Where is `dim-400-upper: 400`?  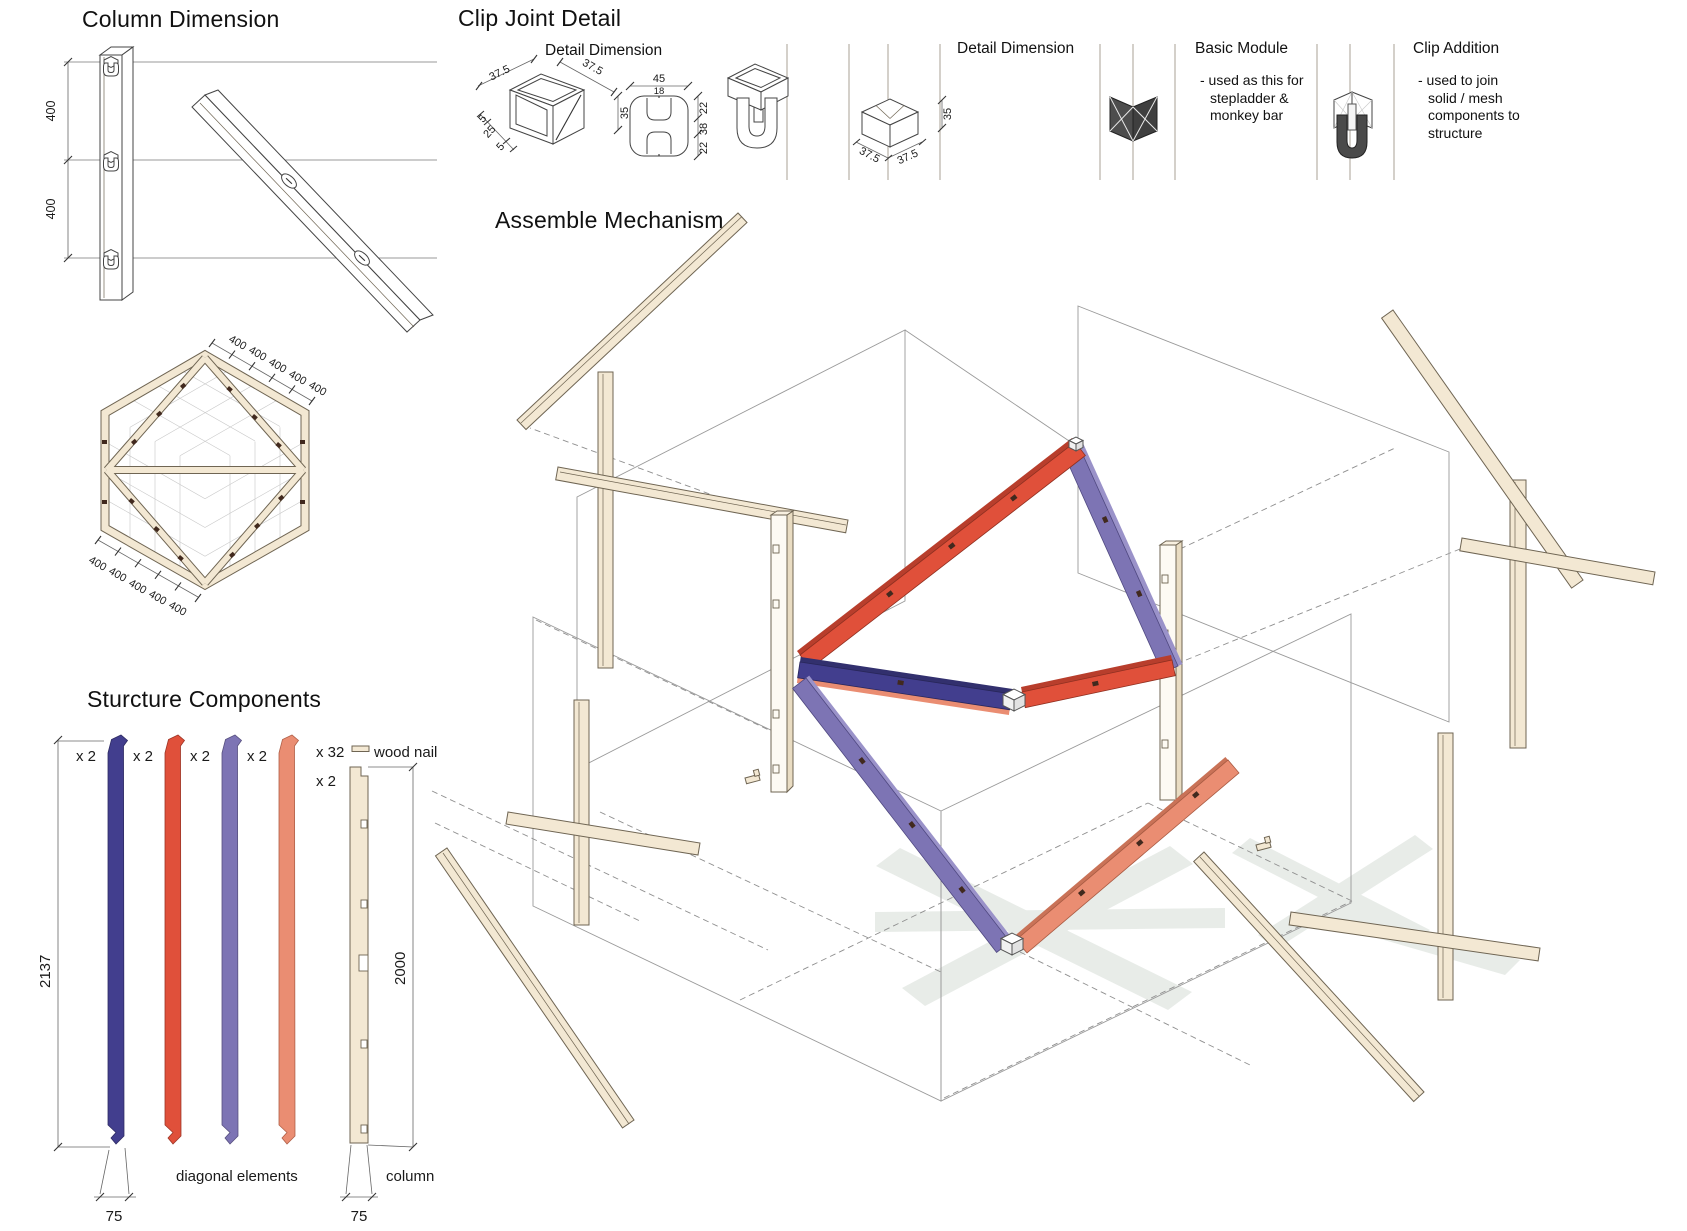
dim-400-upper: 400 is located at coordinates (51, 111).